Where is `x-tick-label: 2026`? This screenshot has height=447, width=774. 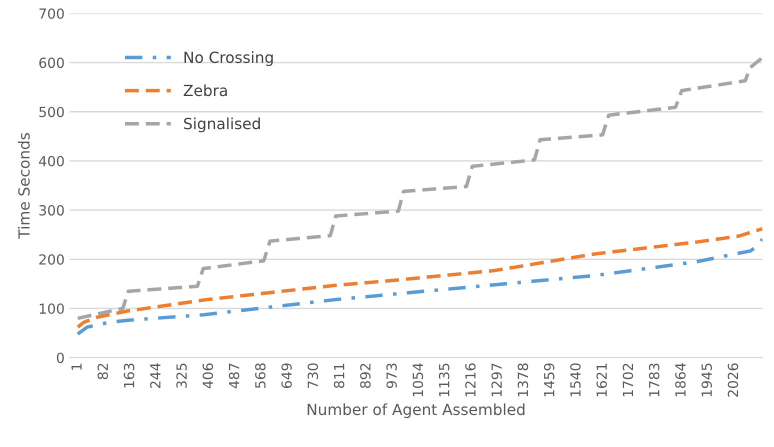
x-tick-label: 2026 is located at coordinates (733, 380).